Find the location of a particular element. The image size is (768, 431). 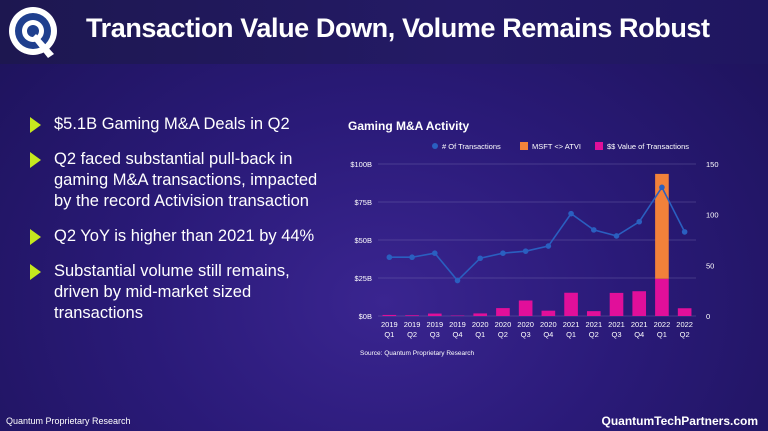

bar-msft-atvi is located at coordinates (662, 226).